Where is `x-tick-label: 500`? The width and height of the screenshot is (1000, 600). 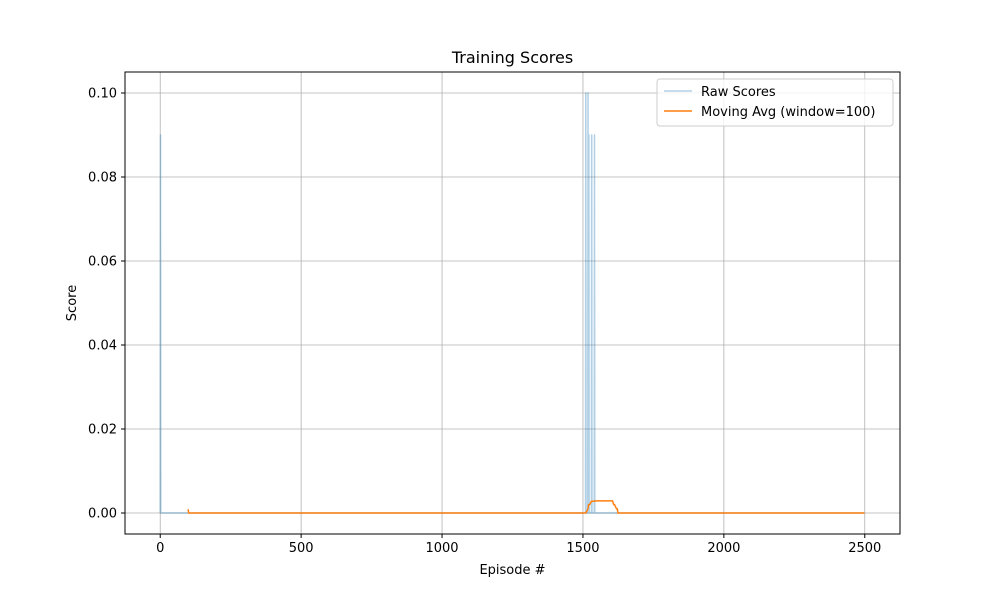
x-tick-label: 500 is located at coordinates (301, 548).